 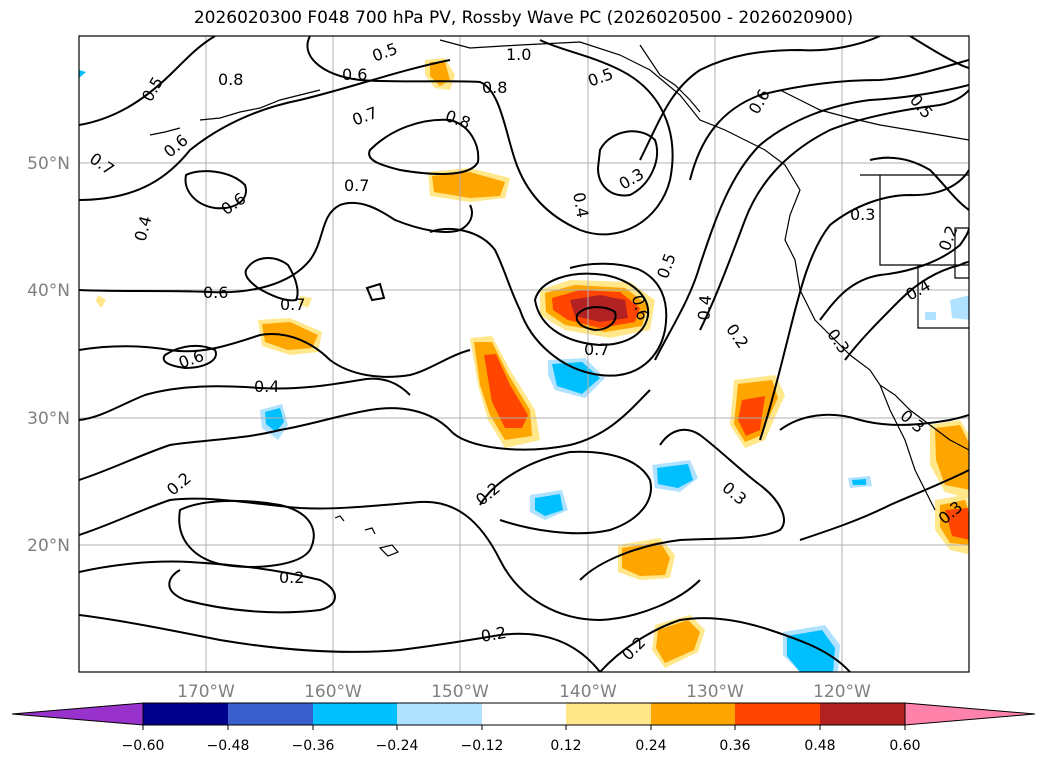 I want to click on lat-tick-label: 40°N, so click(x=48, y=291).